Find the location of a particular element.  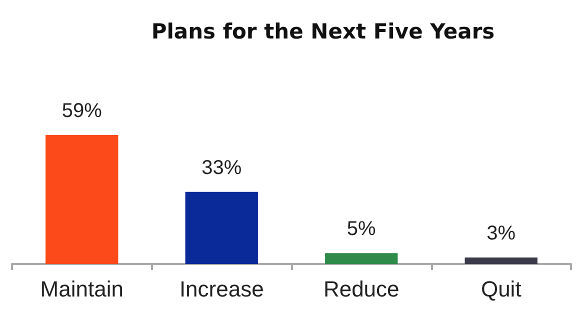

data-label: 3% is located at coordinates (501, 233).